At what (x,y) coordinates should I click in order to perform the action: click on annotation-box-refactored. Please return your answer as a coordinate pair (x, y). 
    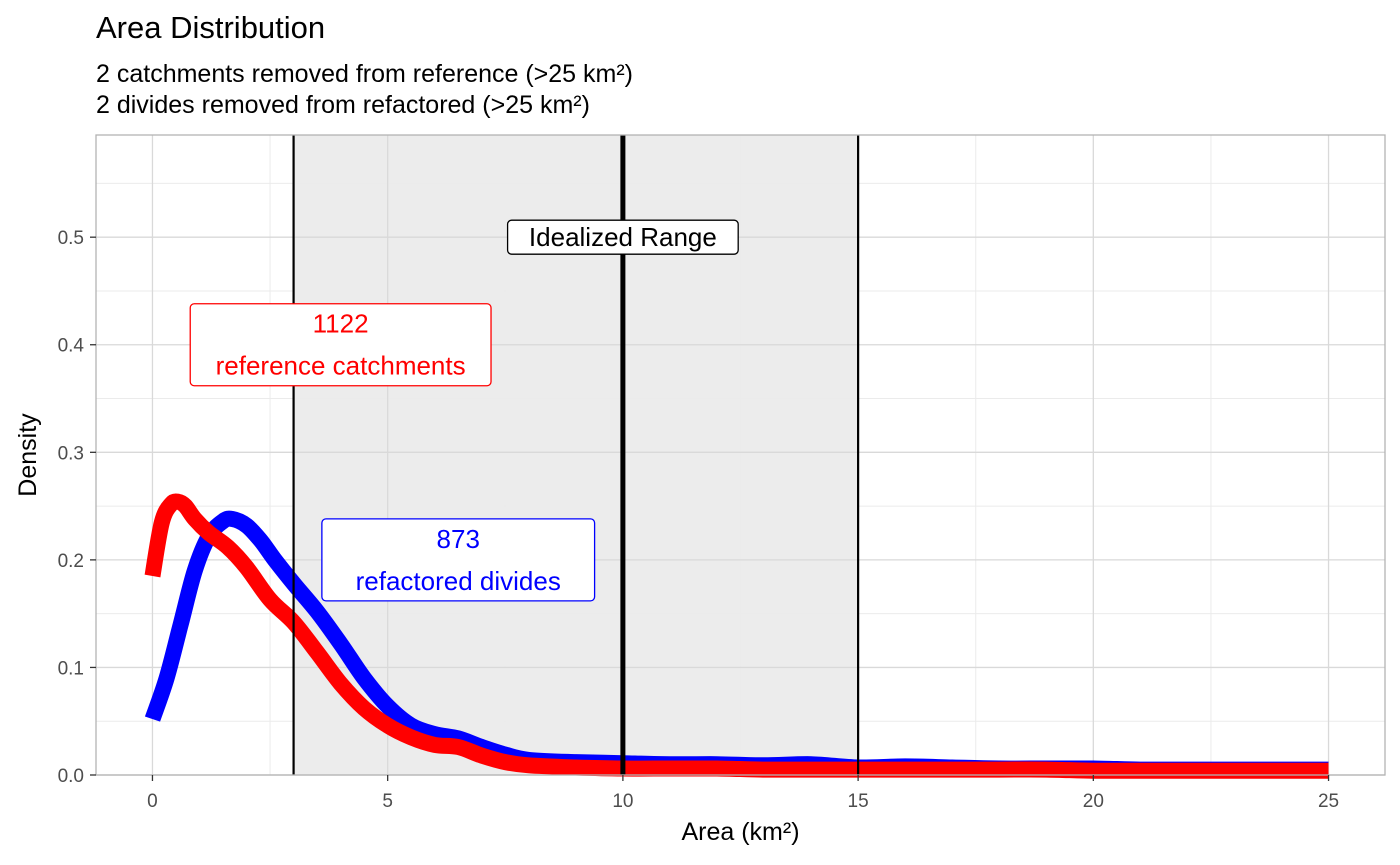
    Looking at the image, I should click on (458, 560).